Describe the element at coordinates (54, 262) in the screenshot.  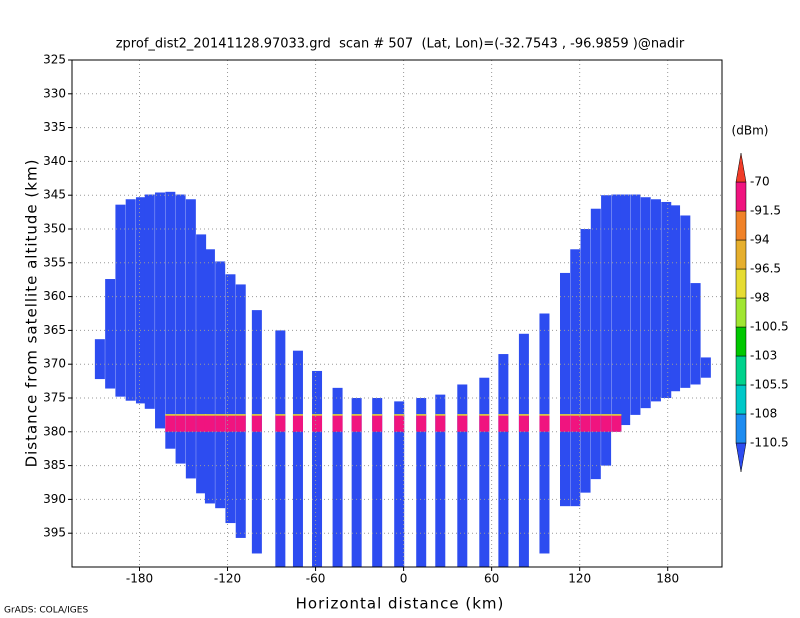
I see `y-tick-label: 355` at that location.